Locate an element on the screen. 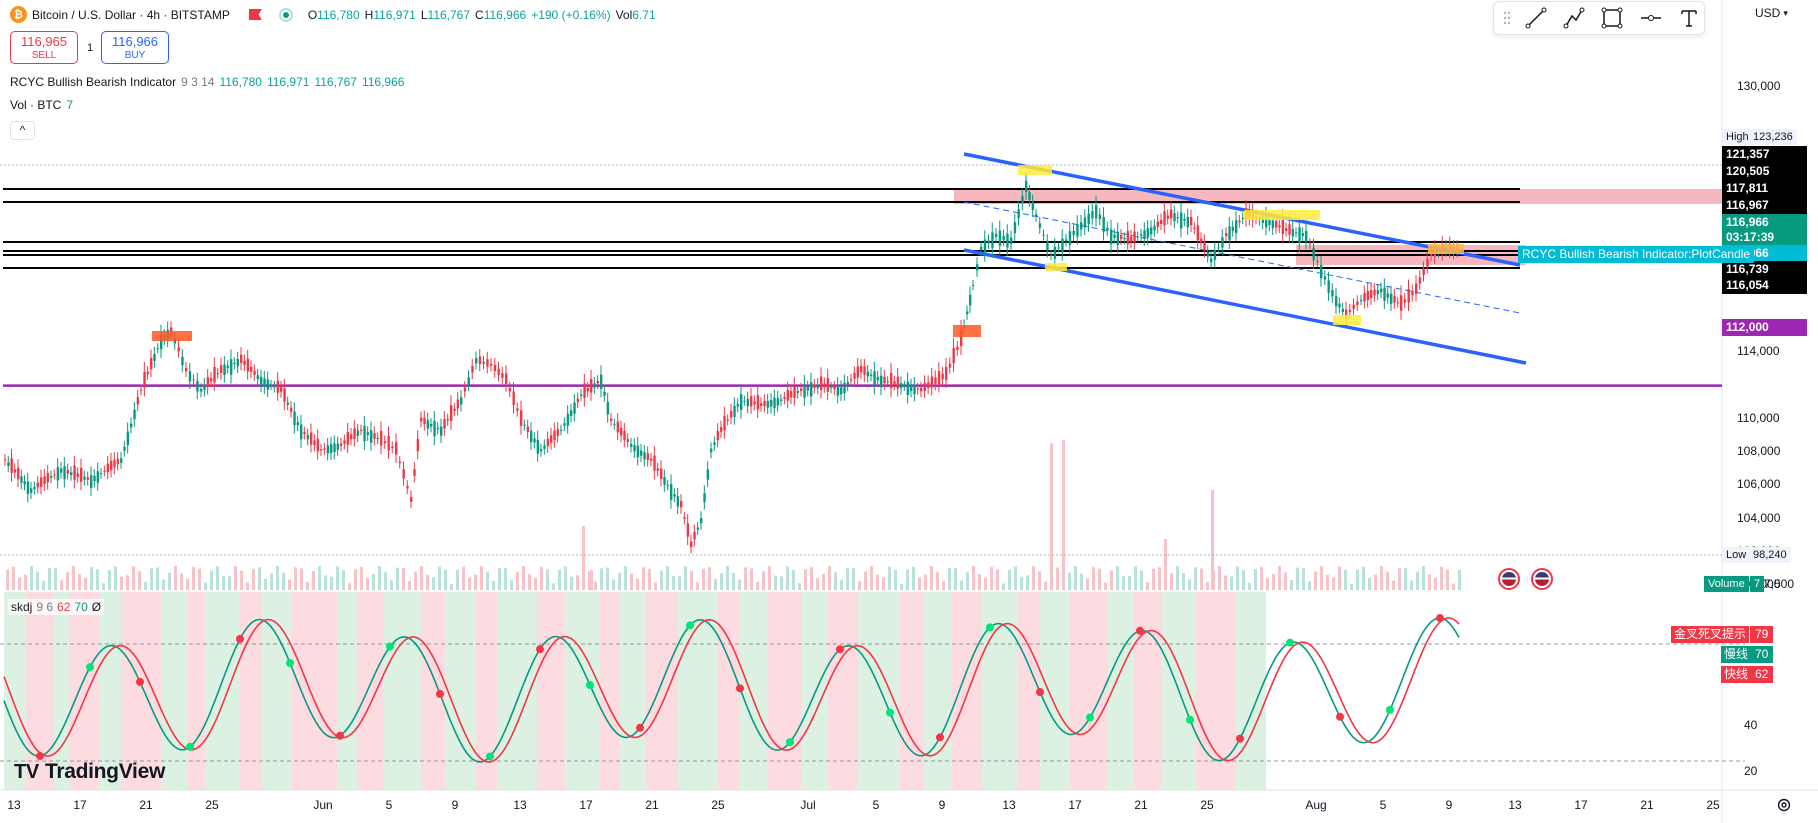 The height and width of the screenshot is (823, 1818). economic-event-us-flag-icon is located at coordinates (1509, 579).